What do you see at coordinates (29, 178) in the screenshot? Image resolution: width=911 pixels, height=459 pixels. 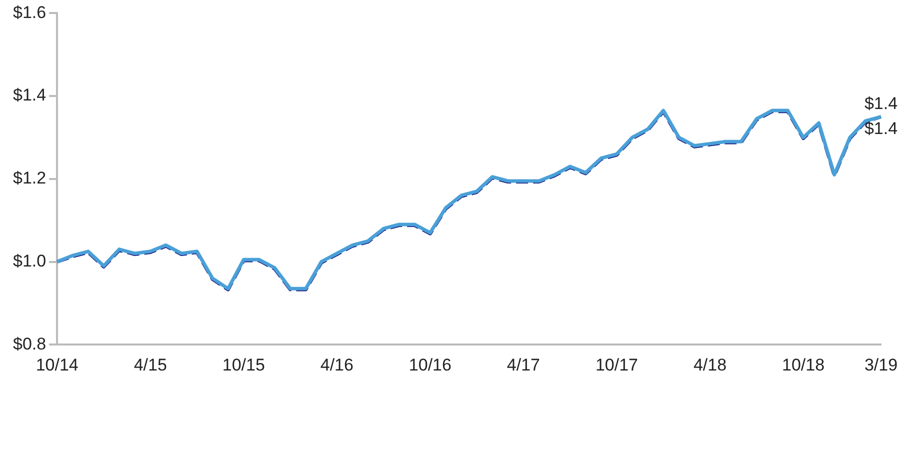 I see `y-tick-label: $1.2` at bounding box center [29, 178].